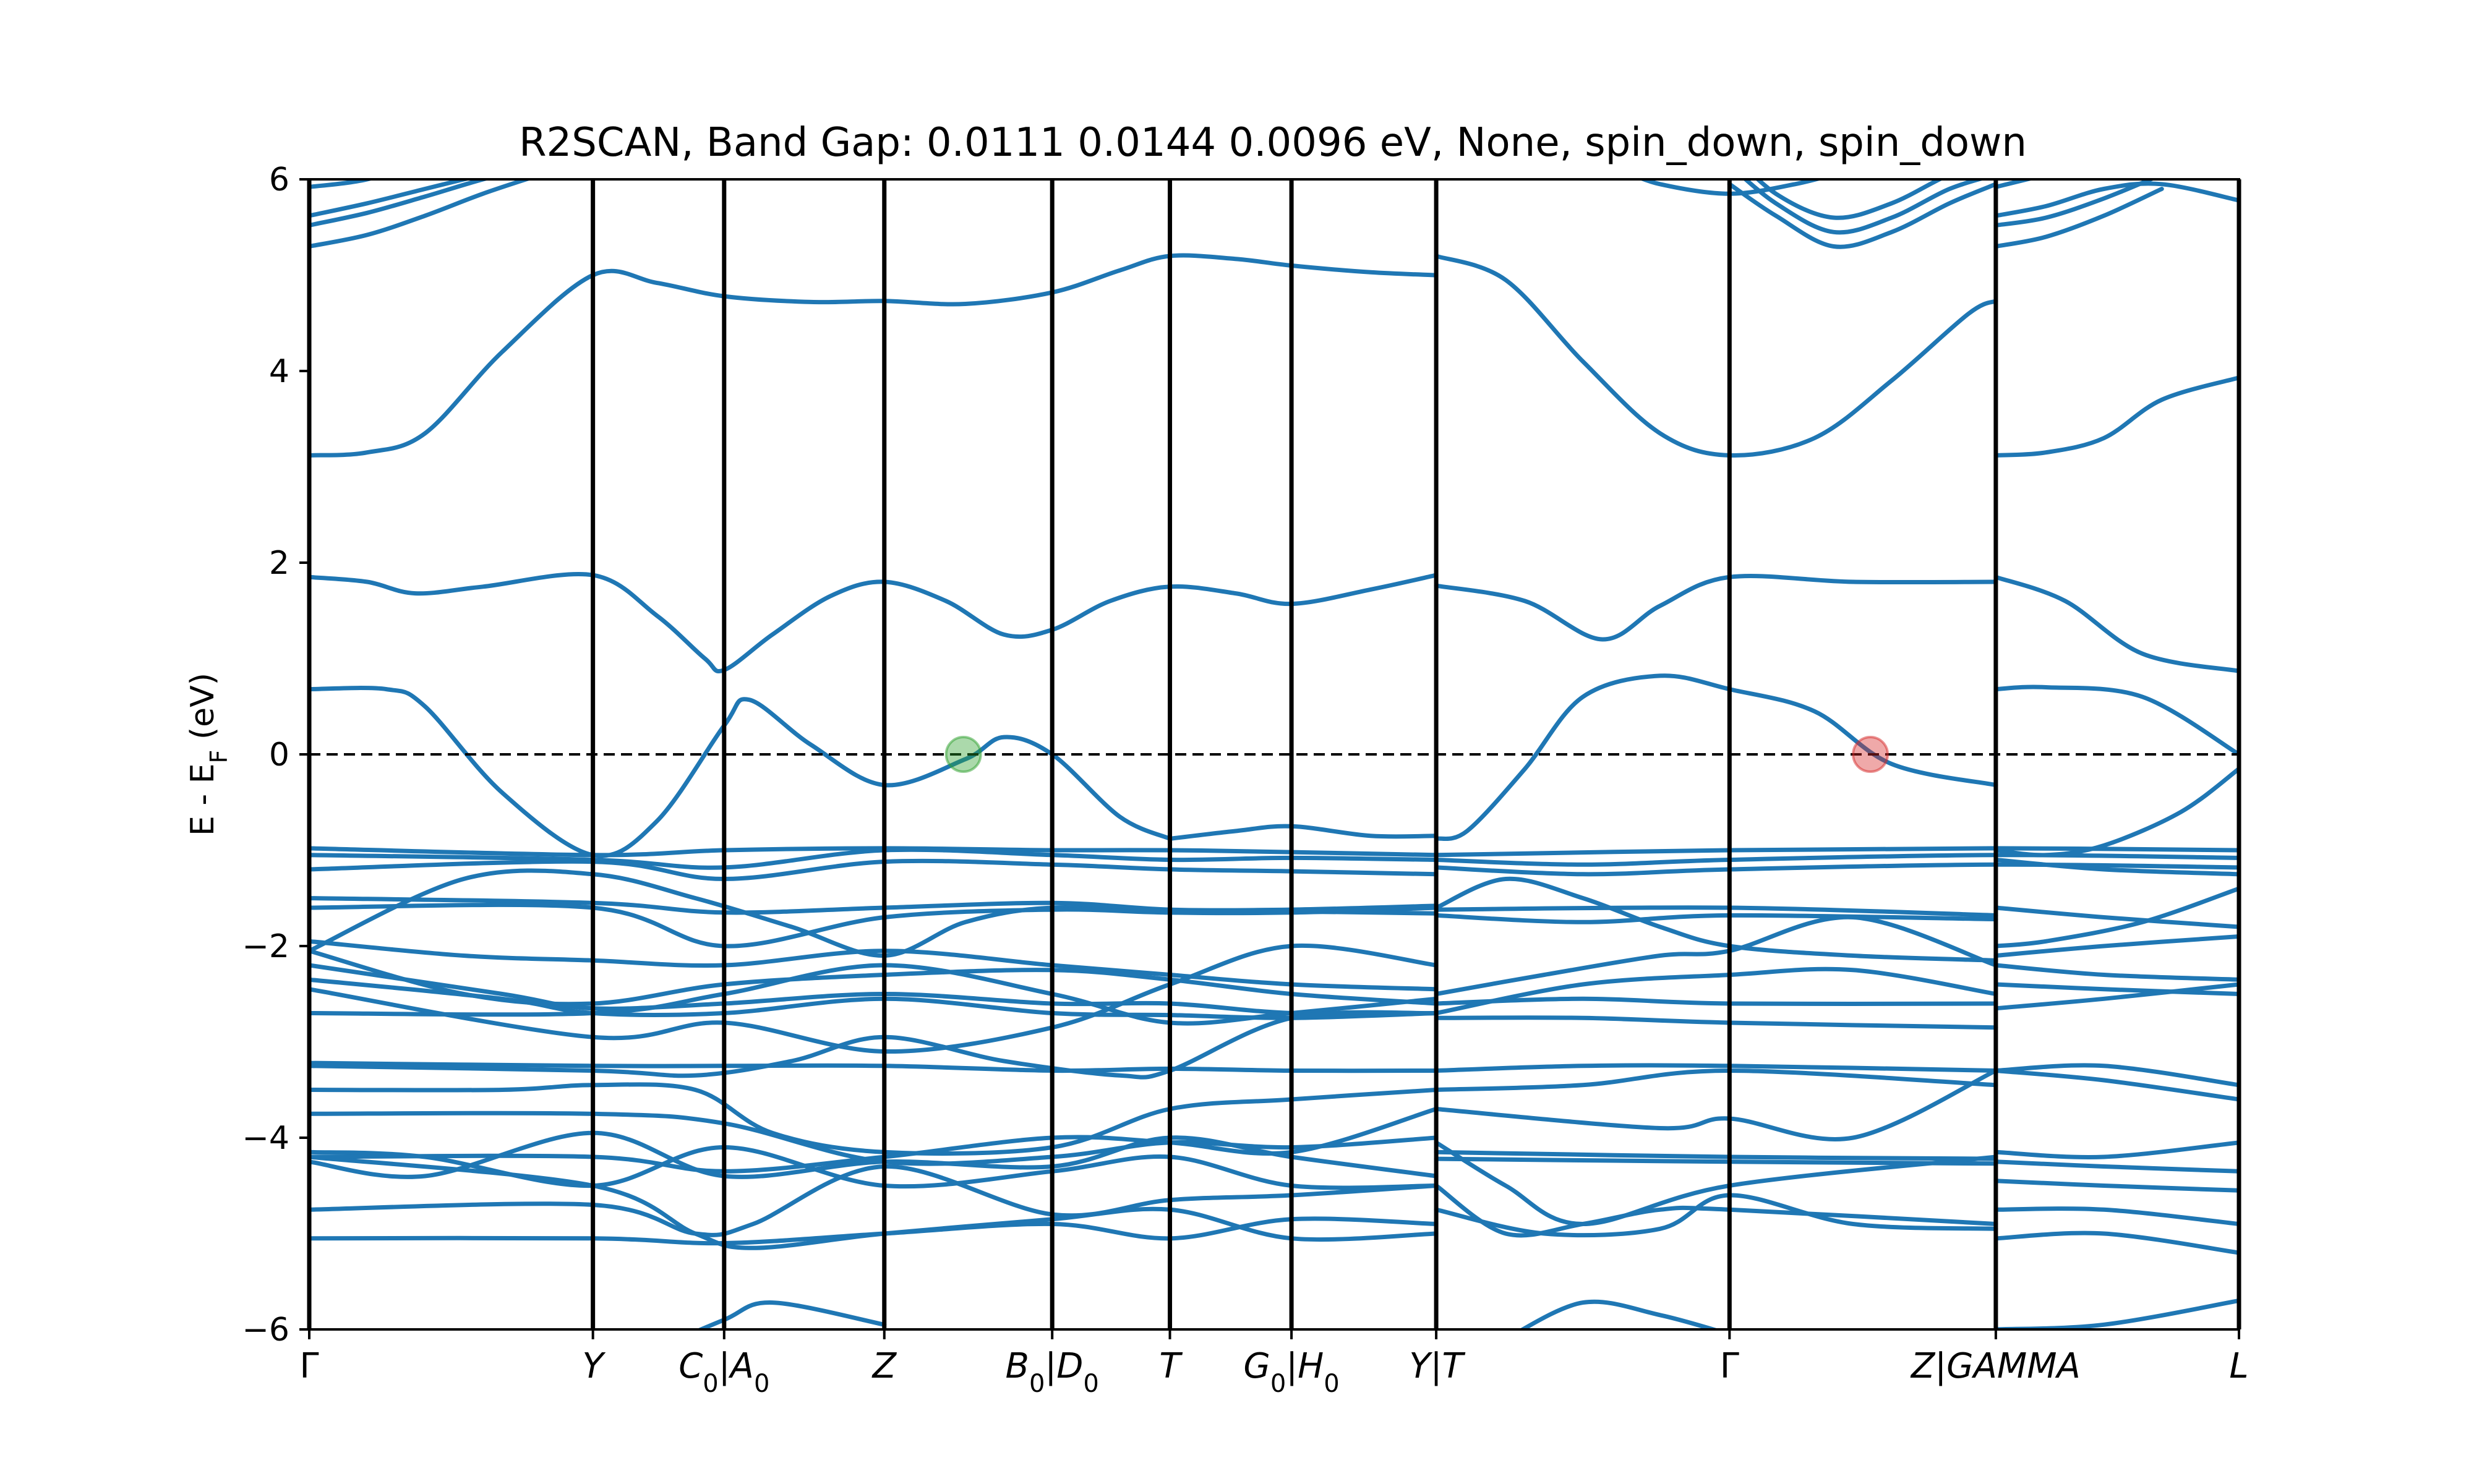  What do you see at coordinates (279, 755) in the screenshot?
I see `y-tick-label-3: 0` at bounding box center [279, 755].